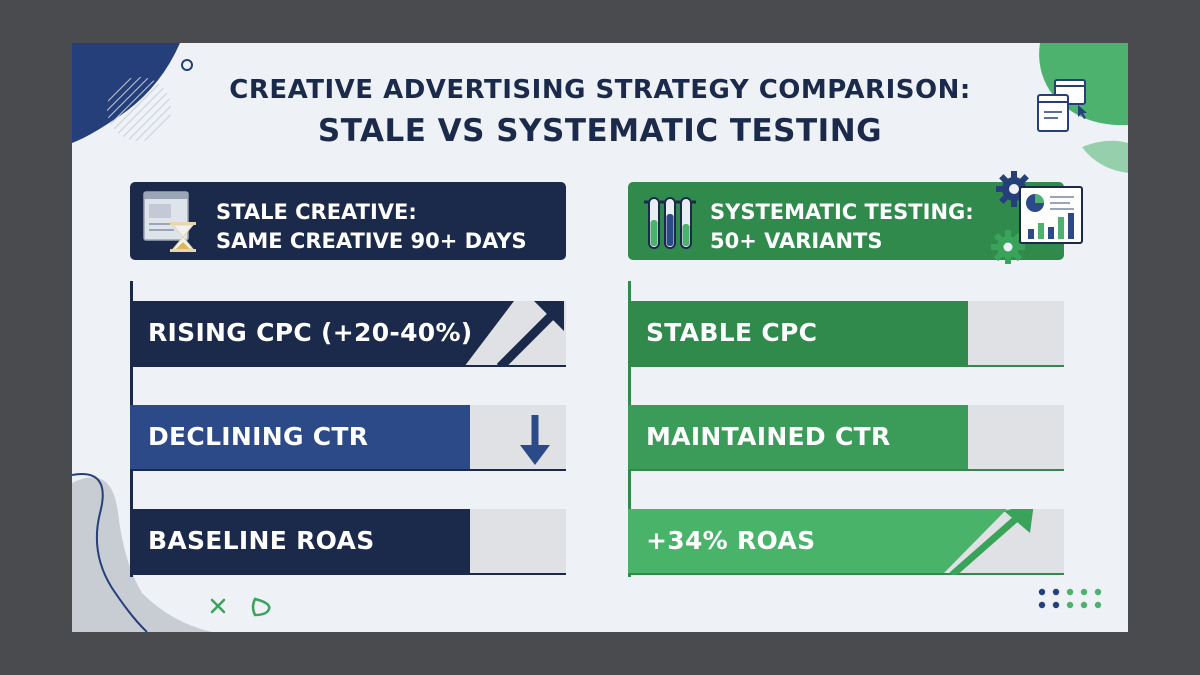 The image size is (1200, 675). What do you see at coordinates (310, 332) in the screenshot?
I see `bar-label: RISING CPC (+20-40%)` at bounding box center [310, 332].